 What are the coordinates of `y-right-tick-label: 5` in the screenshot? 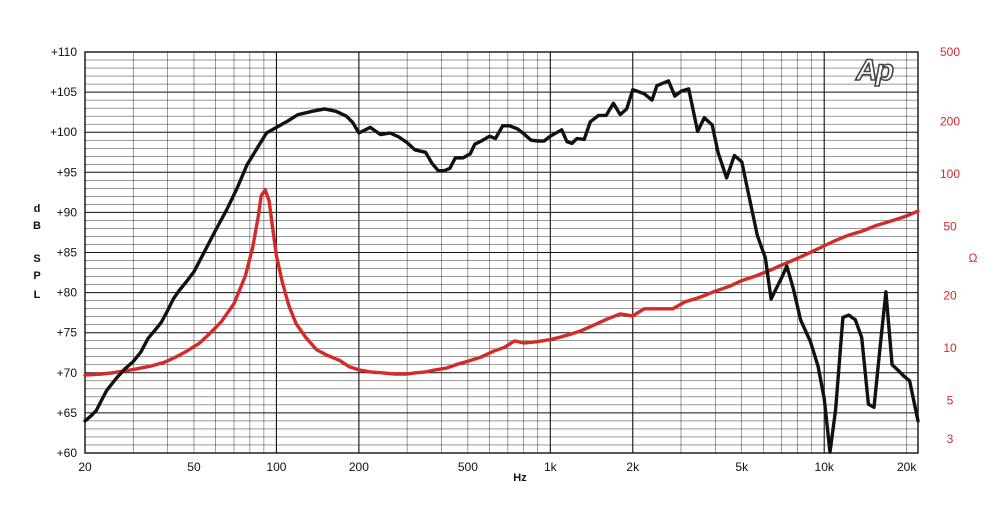 It's located at (950, 401).